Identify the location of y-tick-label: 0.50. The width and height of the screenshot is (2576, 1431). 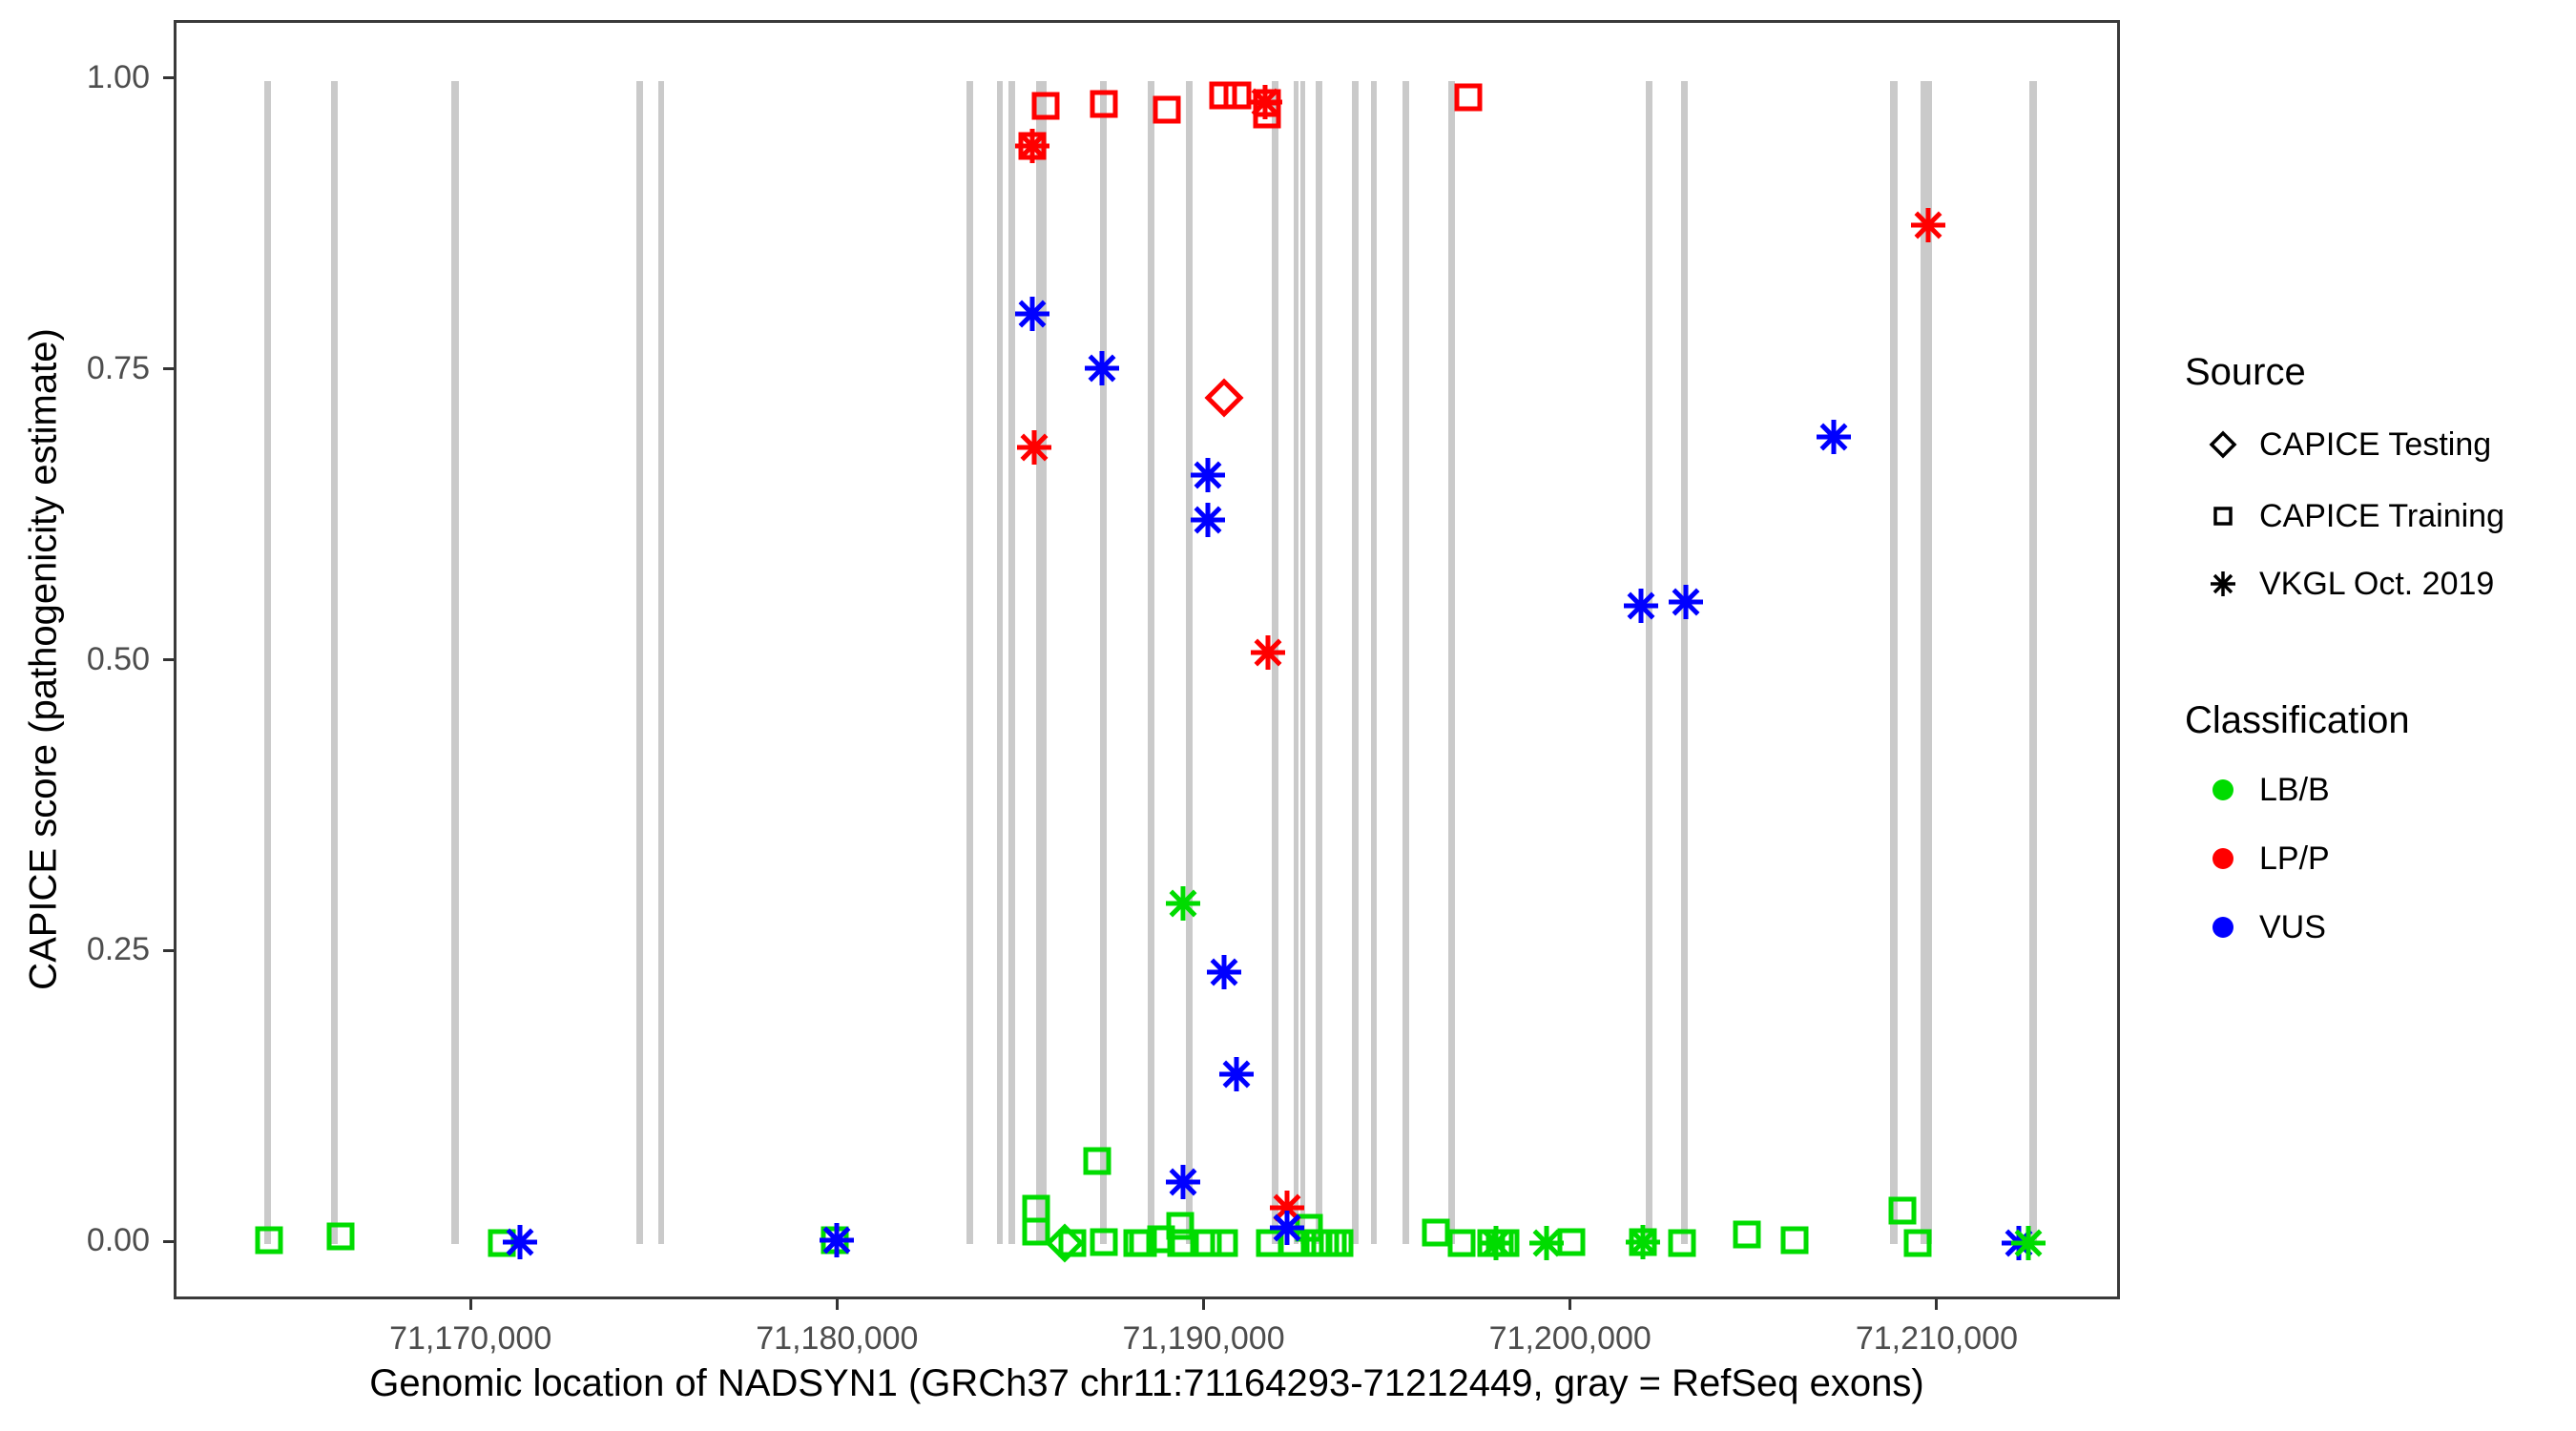
(118, 658).